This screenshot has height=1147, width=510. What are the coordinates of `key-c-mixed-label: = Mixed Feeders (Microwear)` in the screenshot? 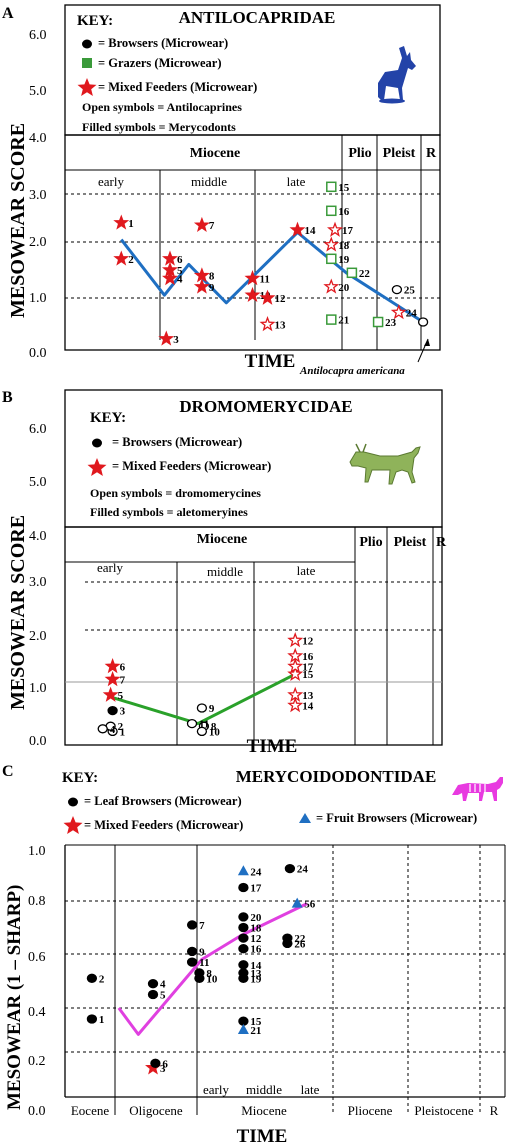 It's located at (163, 825).